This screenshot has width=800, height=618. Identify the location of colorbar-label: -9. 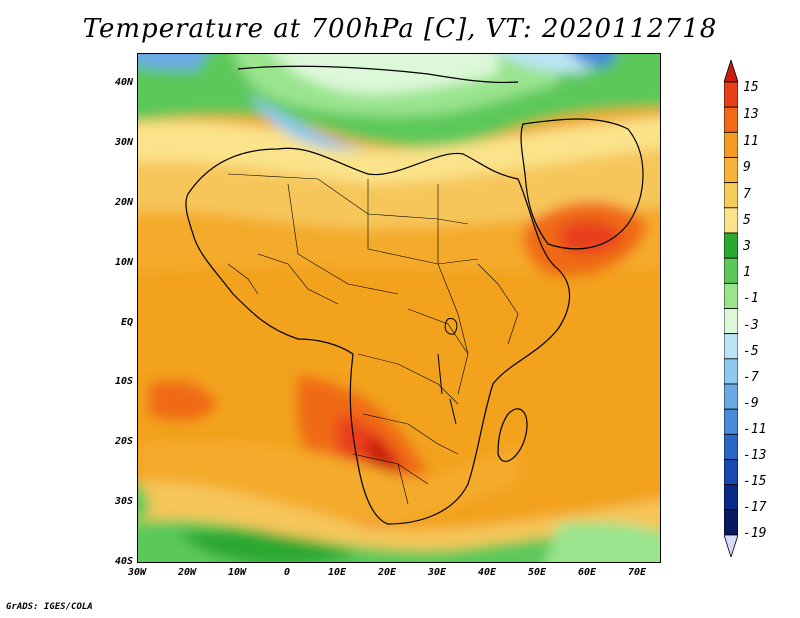
(751, 403).